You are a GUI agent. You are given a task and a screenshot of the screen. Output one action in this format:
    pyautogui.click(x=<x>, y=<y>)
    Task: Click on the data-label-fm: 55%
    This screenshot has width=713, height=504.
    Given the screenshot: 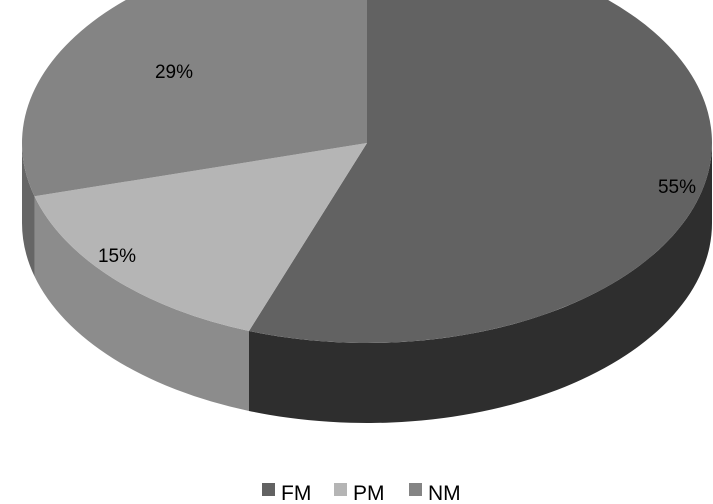 What is the action you would take?
    pyautogui.click(x=677, y=187)
    